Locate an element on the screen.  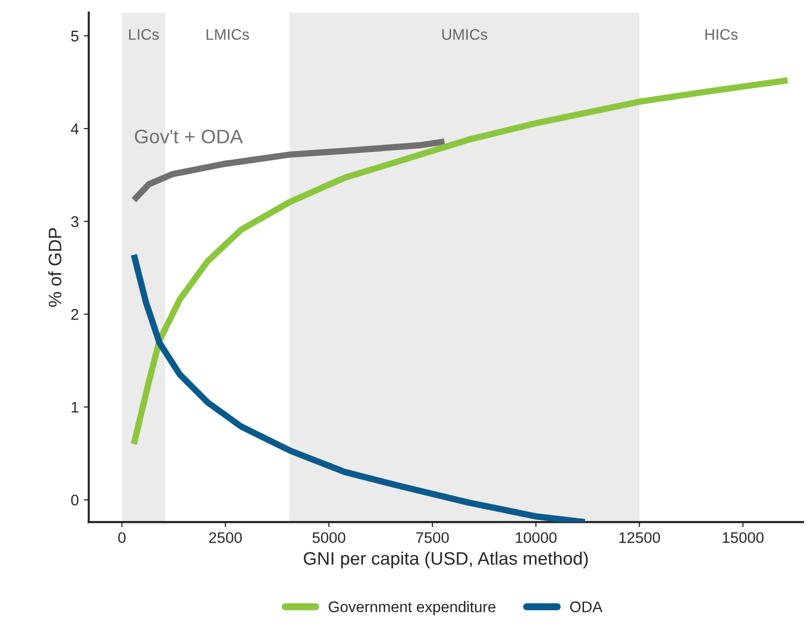
y-tick-label: 1 is located at coordinates (75, 407).